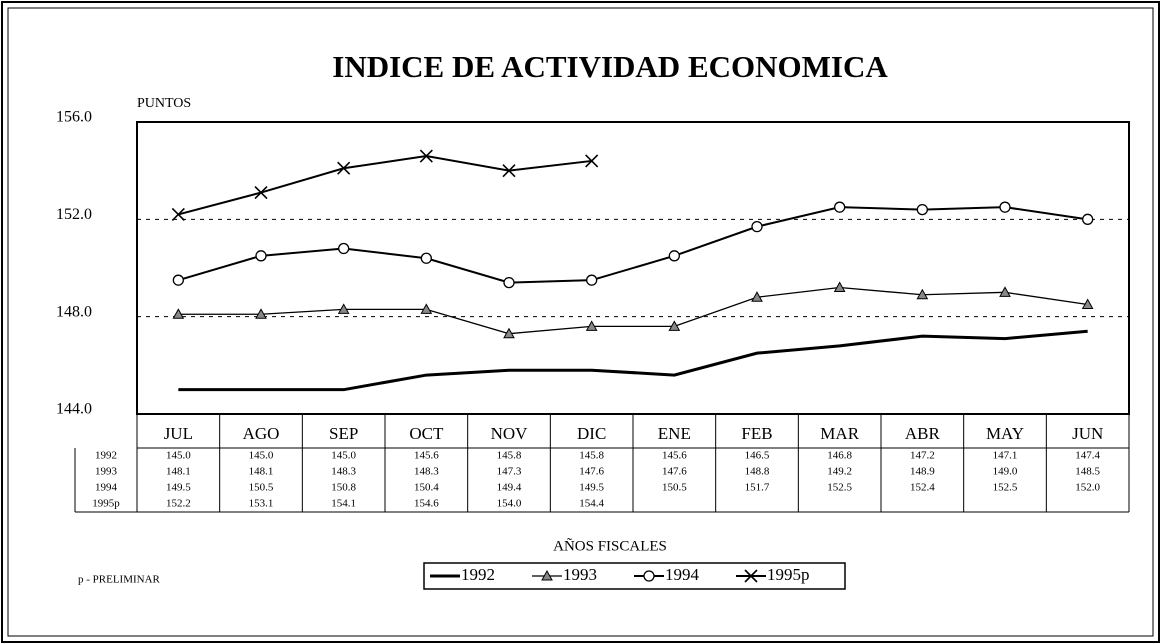 Image resolution: width=1161 pixels, height=644 pixels. I want to click on table-cell: 154.6, so click(426, 504).